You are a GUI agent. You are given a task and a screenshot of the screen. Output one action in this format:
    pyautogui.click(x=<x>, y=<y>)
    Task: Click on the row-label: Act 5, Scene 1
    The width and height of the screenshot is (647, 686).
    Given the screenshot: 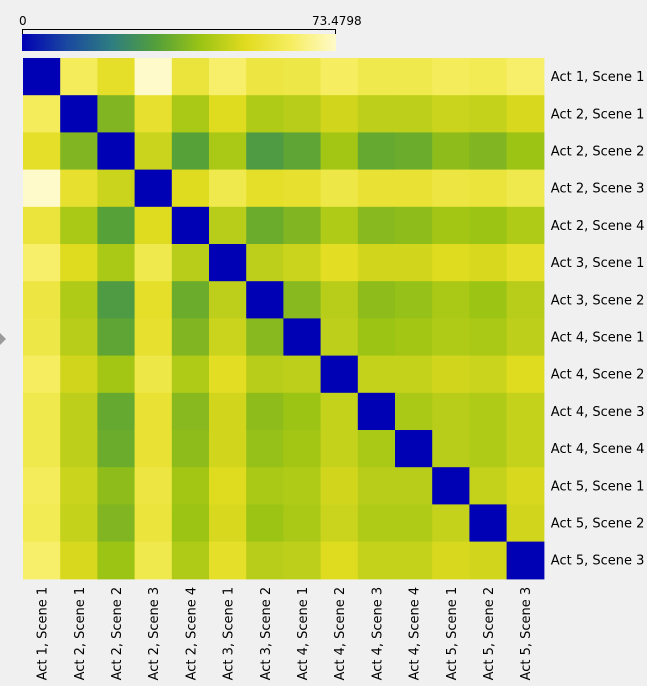 What is the action you would take?
    pyautogui.click(x=598, y=486)
    